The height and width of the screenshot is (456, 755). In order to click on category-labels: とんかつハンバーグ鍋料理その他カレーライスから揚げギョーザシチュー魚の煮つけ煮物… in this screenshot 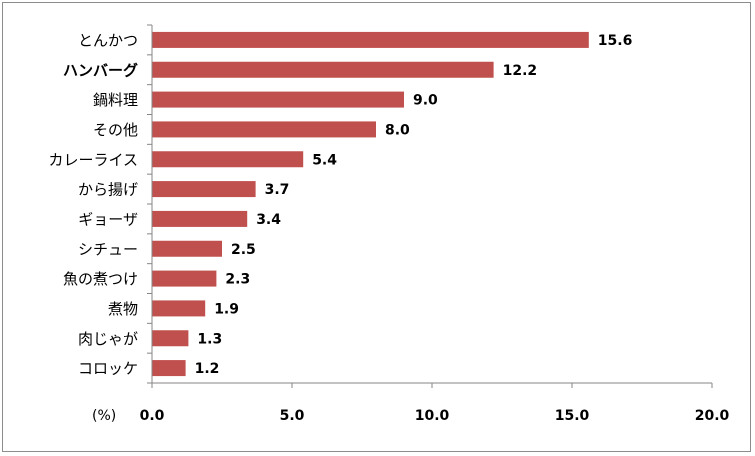, I will do `click(93, 204)`.